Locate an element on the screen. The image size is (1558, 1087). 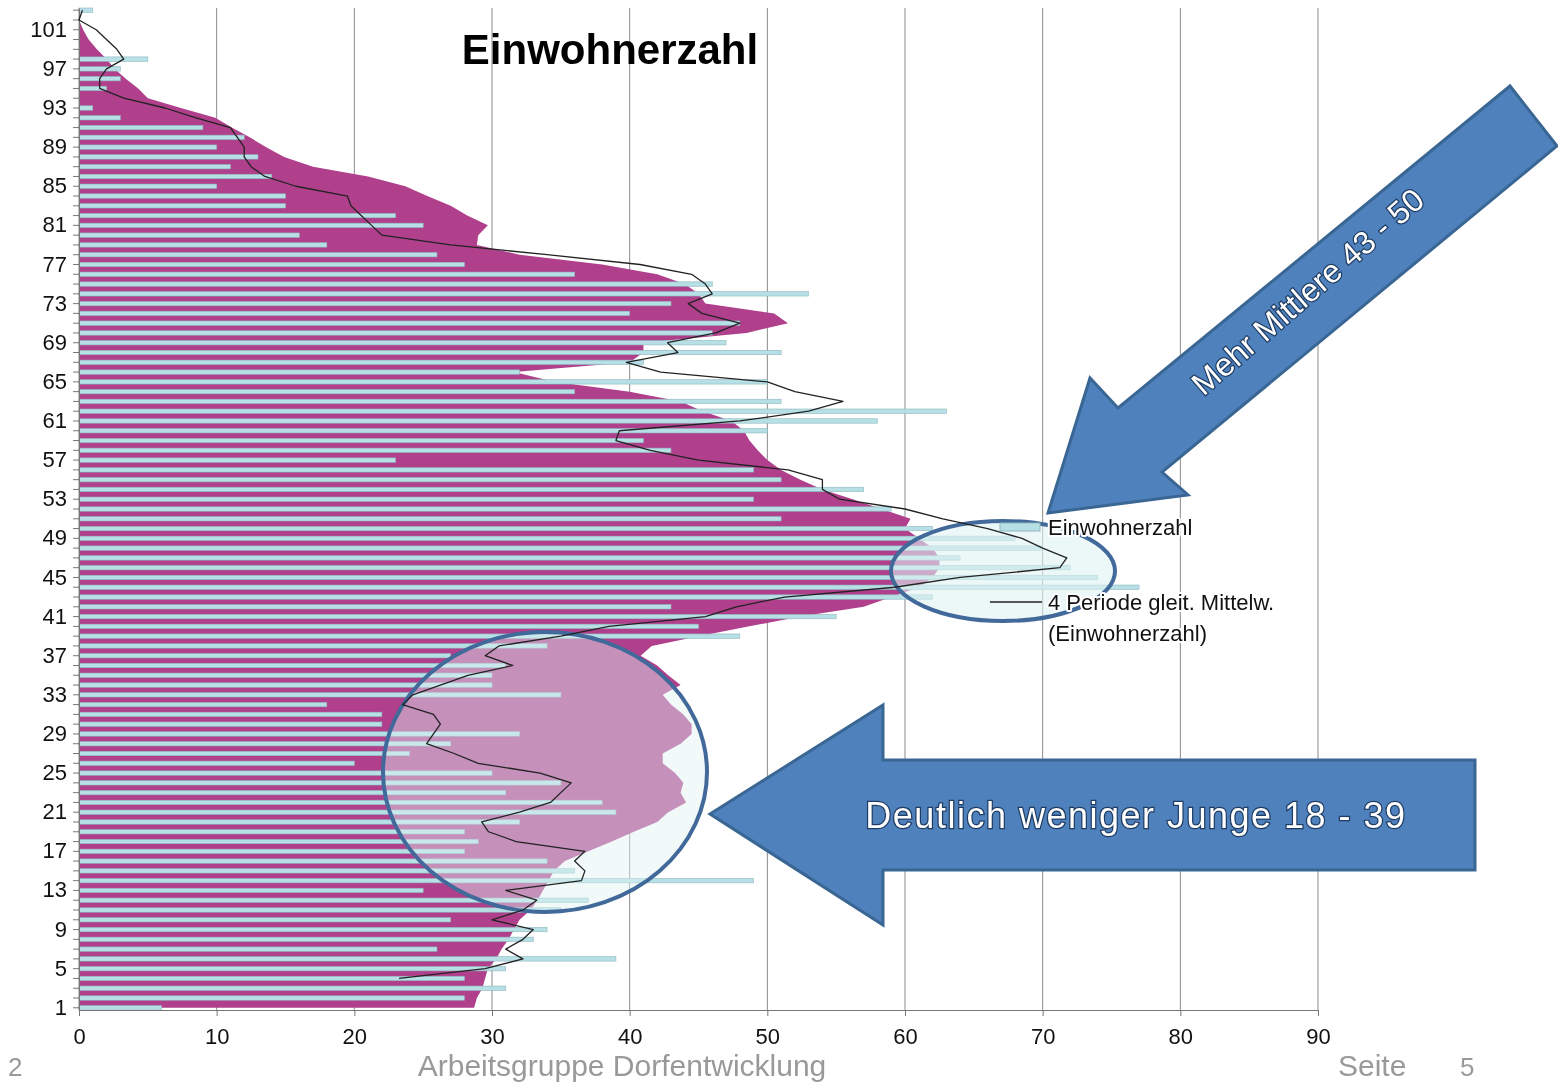
y-tick-label: 25 is located at coordinates (54, 773).